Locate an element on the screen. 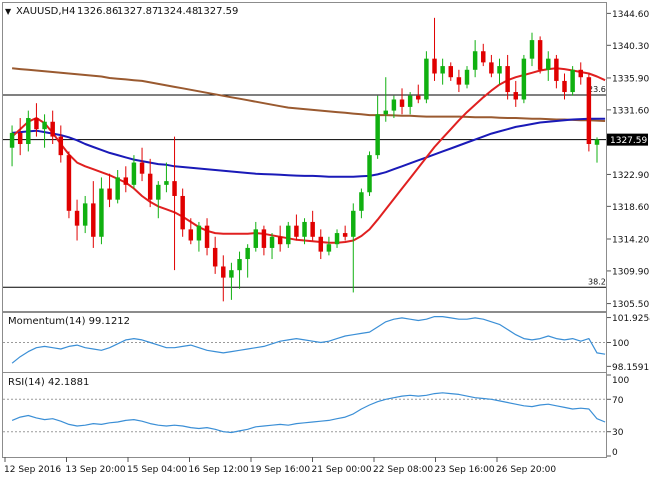 Image resolution: width=650 pixels, height=480 pixels. time-axis-label: 26 Sep 20:00 is located at coordinates (526, 470).